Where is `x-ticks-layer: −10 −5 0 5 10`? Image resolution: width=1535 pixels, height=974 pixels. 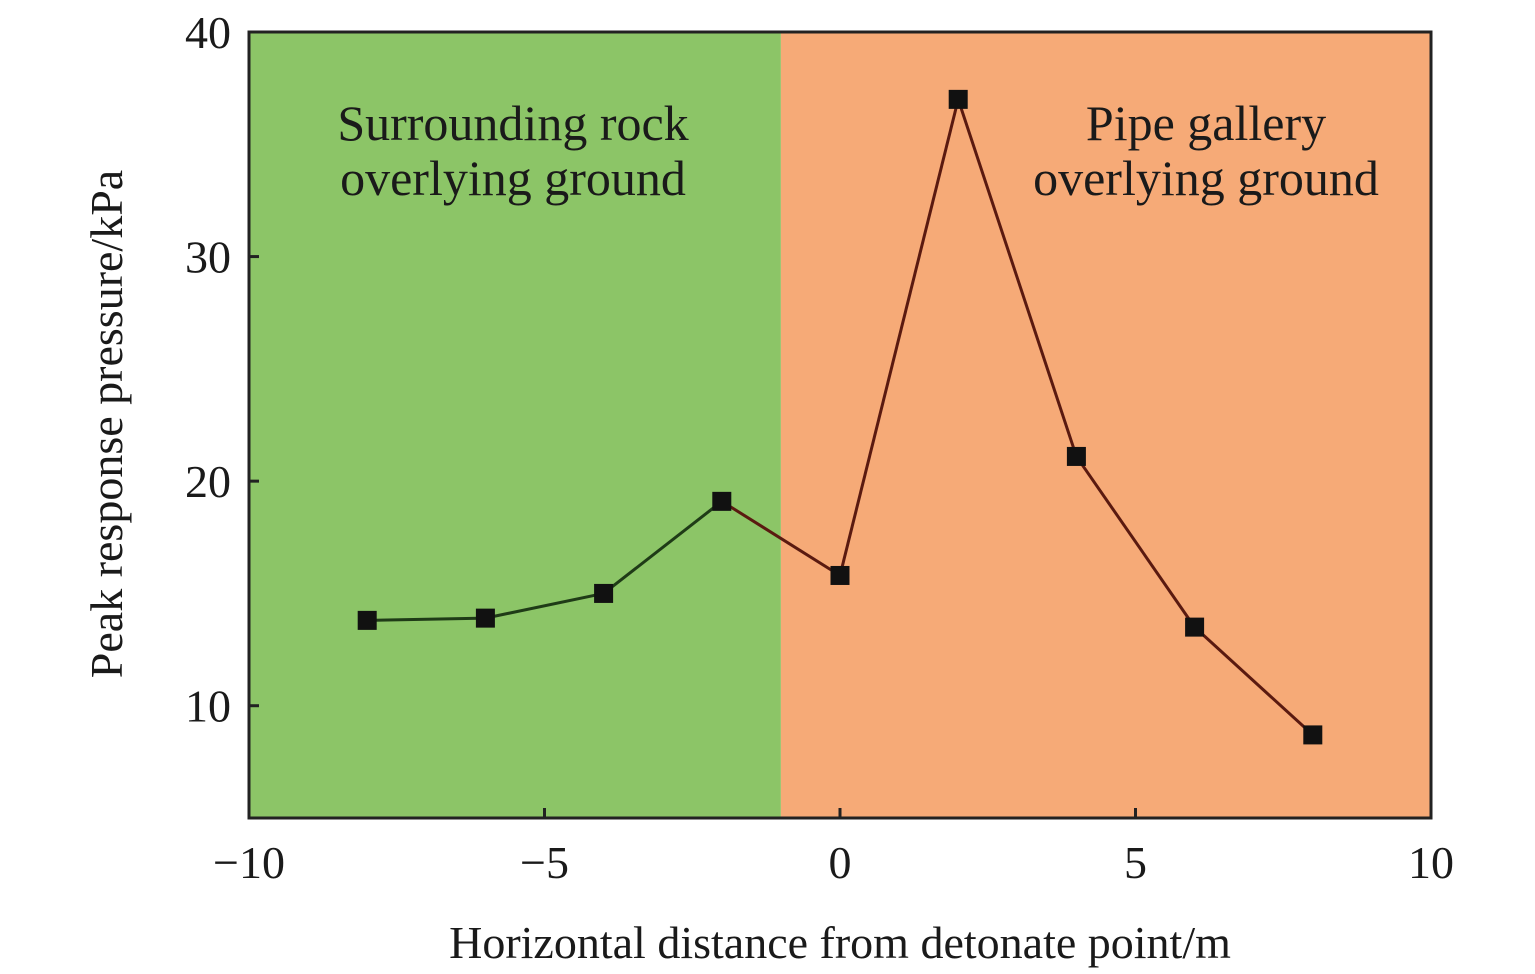
x-ticks-layer: −10 −5 0 5 10 is located at coordinates (833, 848).